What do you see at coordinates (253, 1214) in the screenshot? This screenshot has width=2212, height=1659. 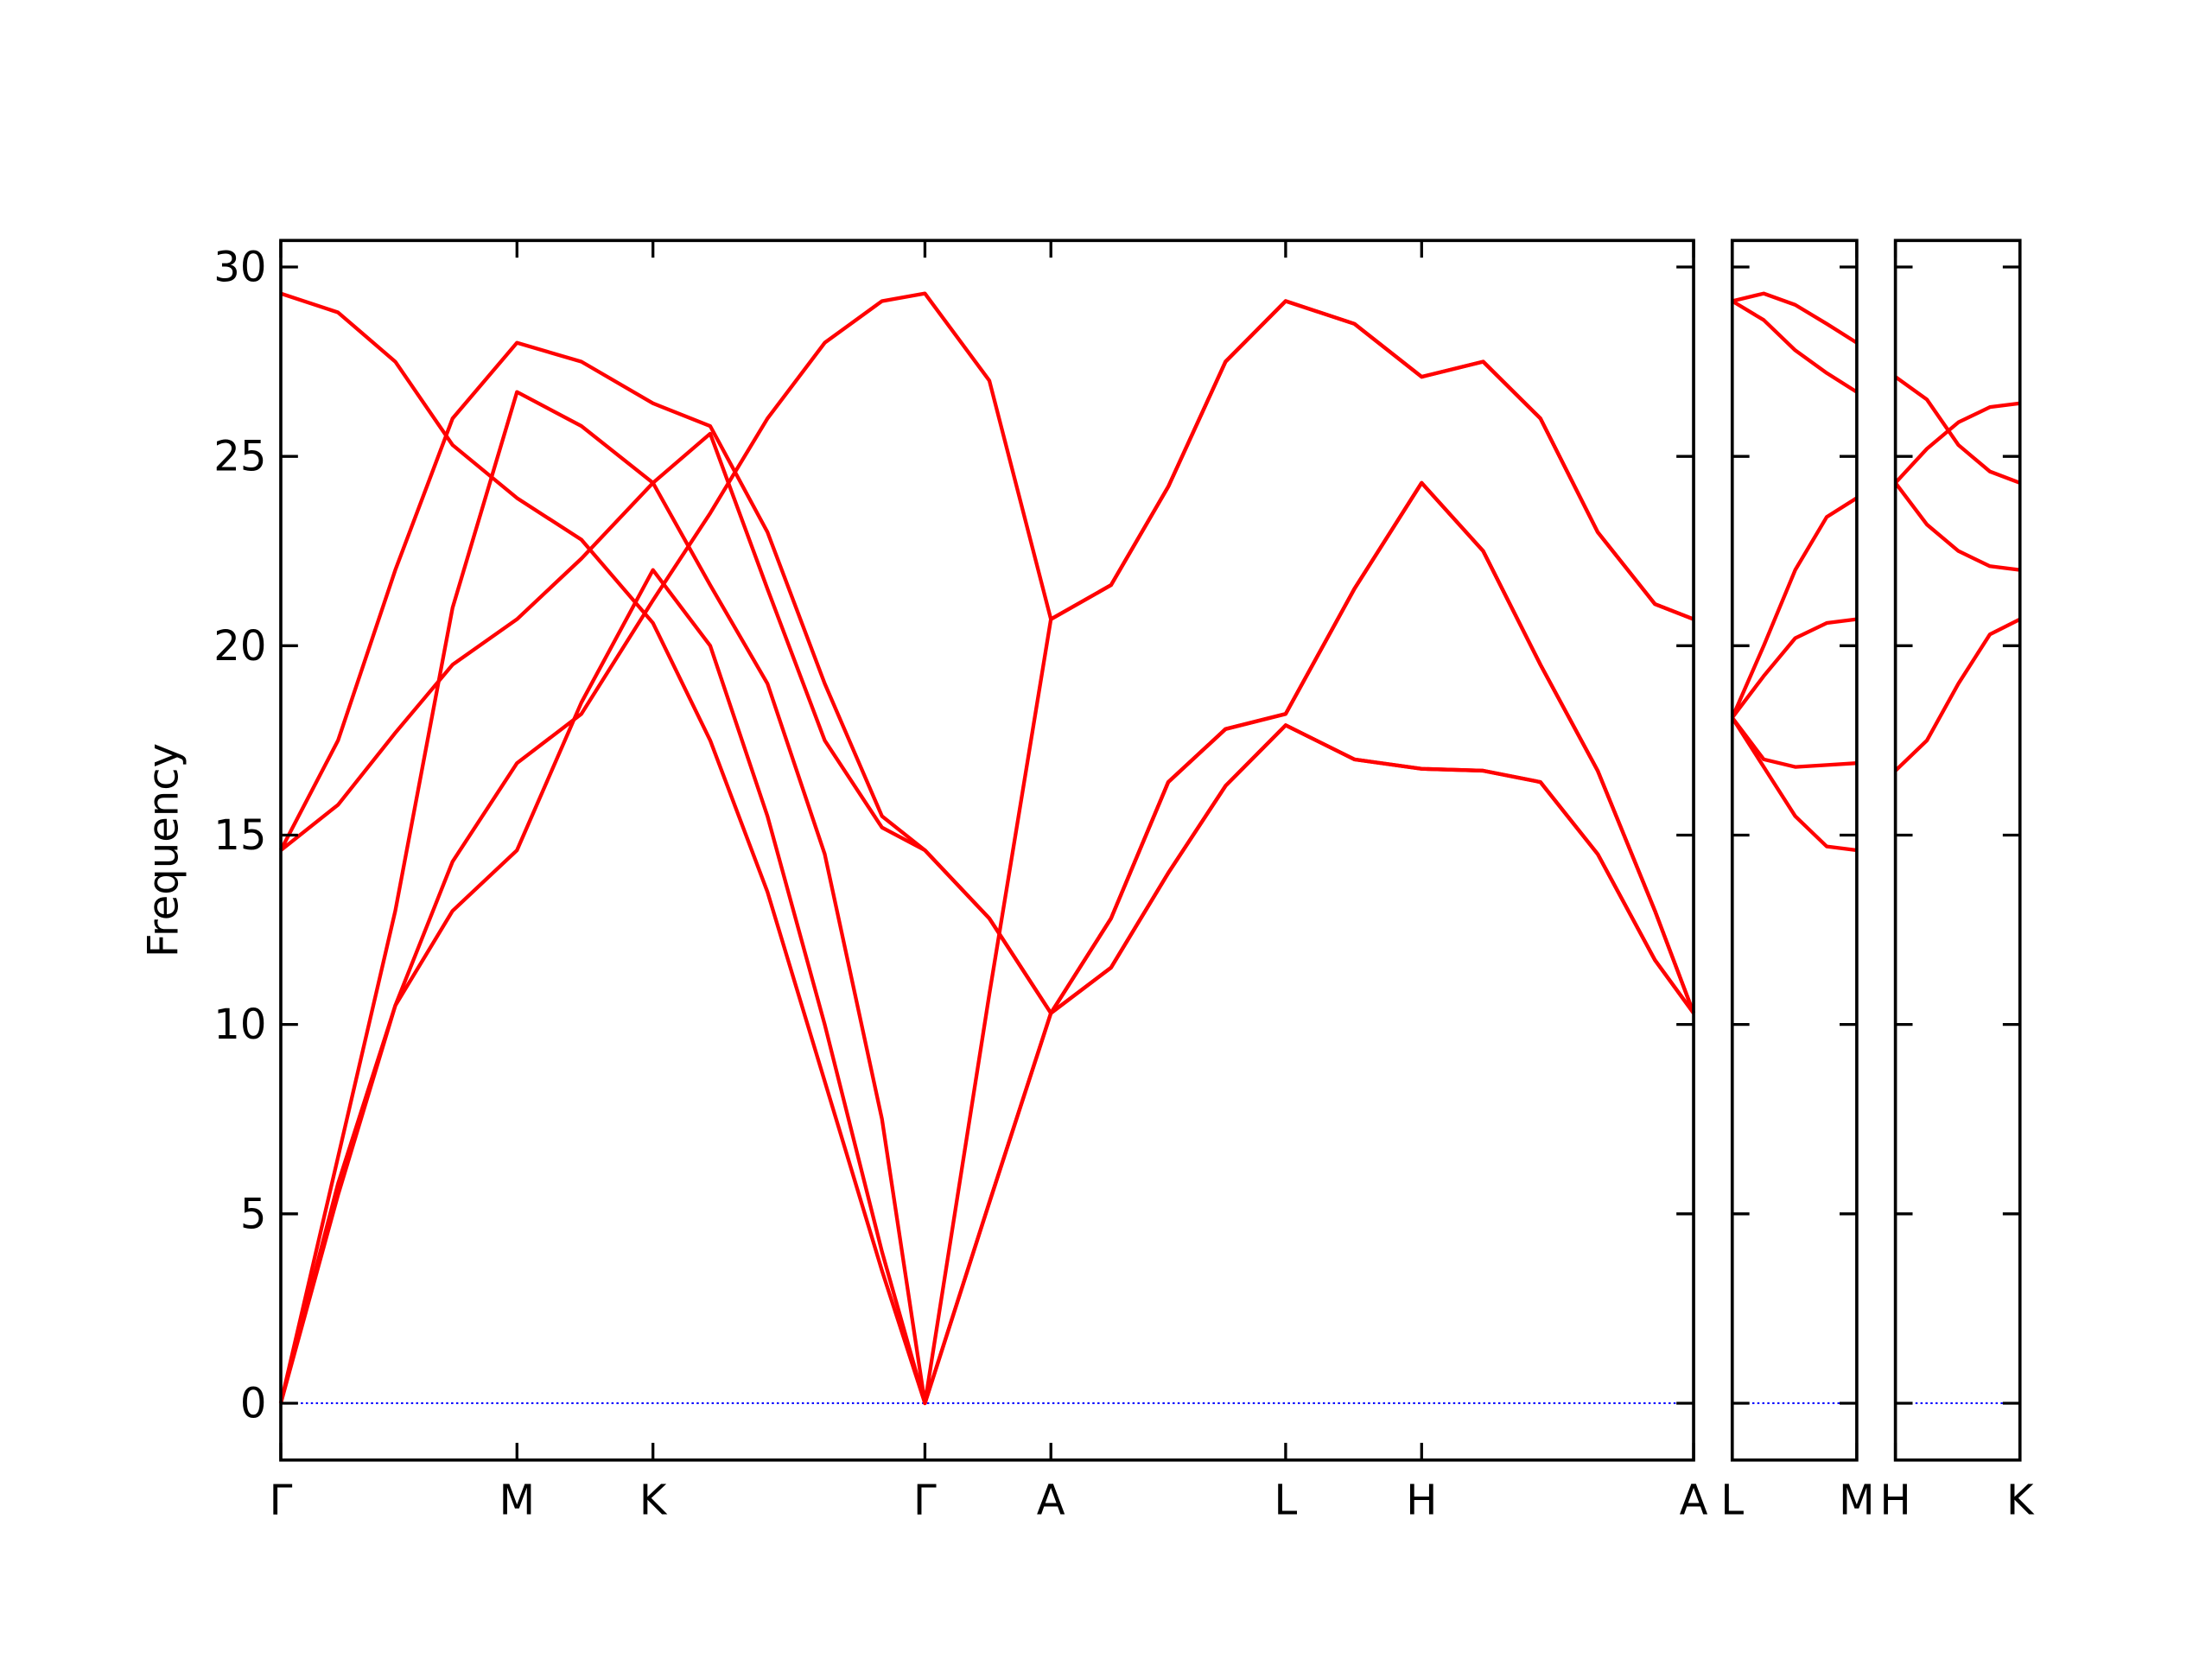 I see `y-tick-label: 5` at bounding box center [253, 1214].